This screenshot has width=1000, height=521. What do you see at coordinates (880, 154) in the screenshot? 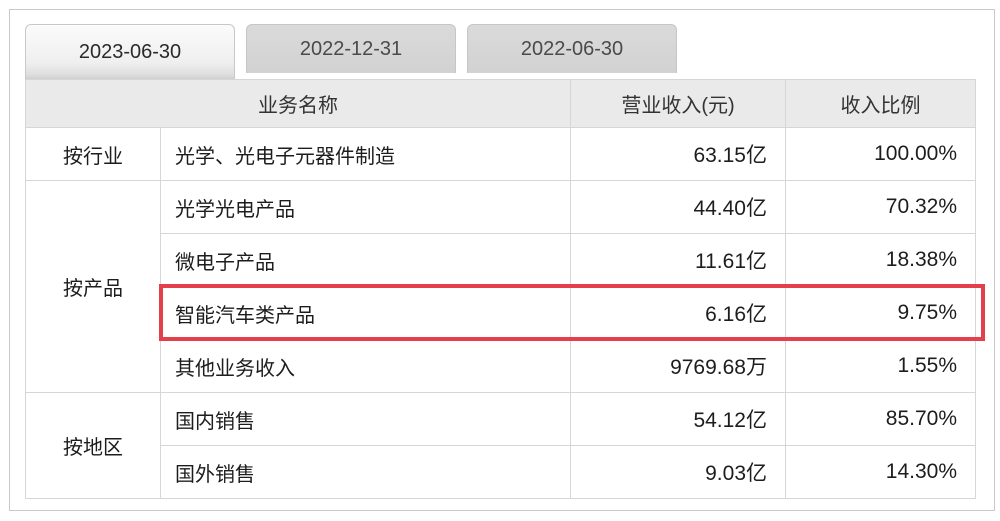
I see `ratio-cell: 100.00%` at bounding box center [880, 154].